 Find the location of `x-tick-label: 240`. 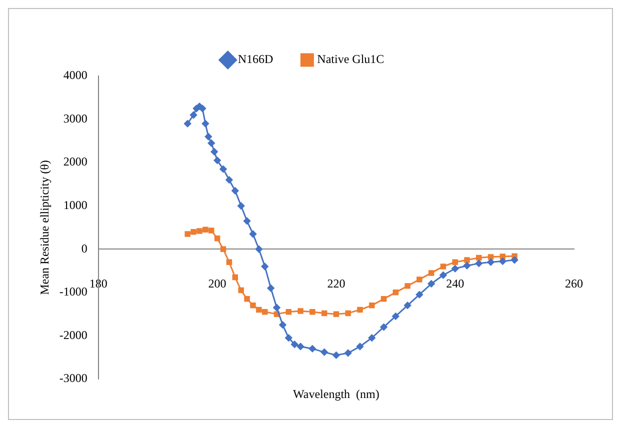

x-tick-label: 240 is located at coordinates (455, 283).